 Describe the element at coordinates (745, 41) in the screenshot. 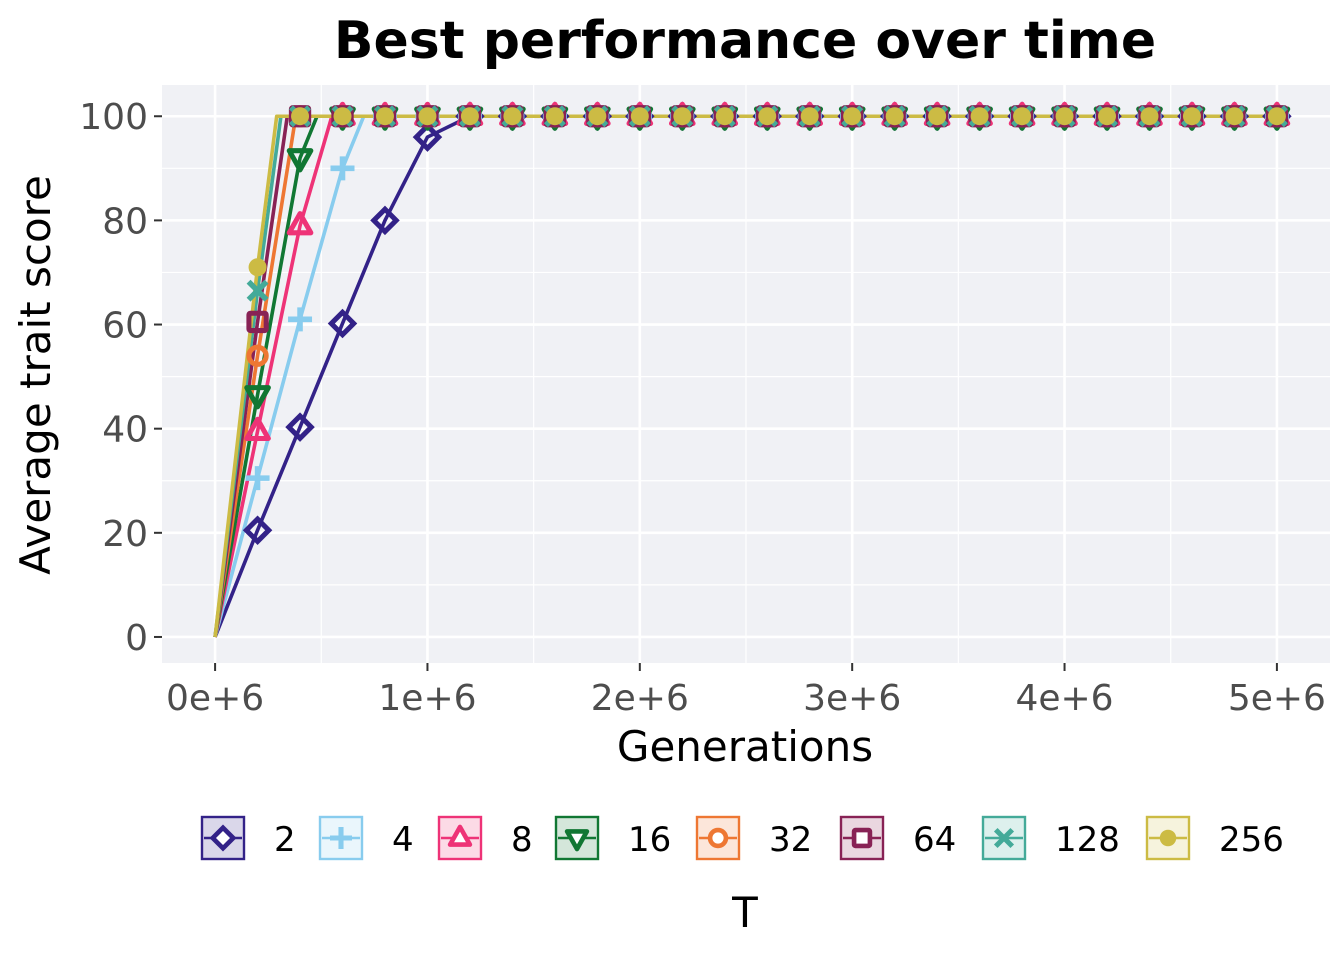

I see `chart-title: Best performance over time` at that location.